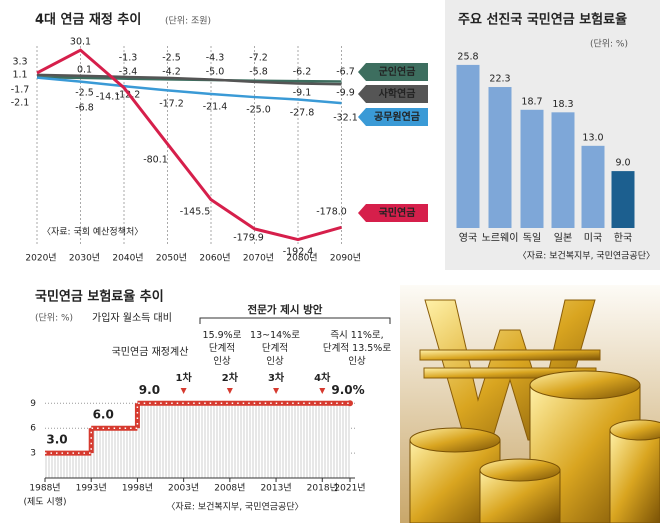 The width and height of the screenshot is (660, 523). I want to click on round-label: 4차, so click(322, 377).